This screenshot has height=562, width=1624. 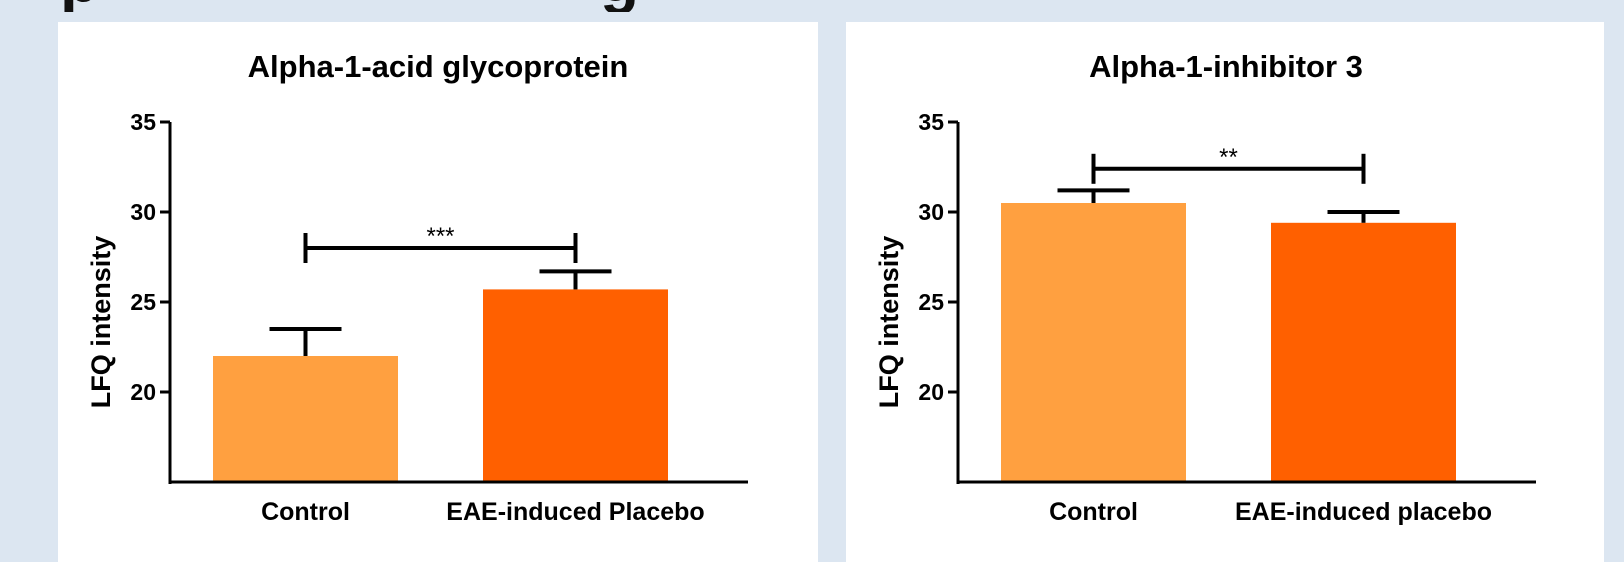 What do you see at coordinates (1363, 512) in the screenshot?
I see `category-label-2: EAE-induced placebo` at bounding box center [1363, 512].